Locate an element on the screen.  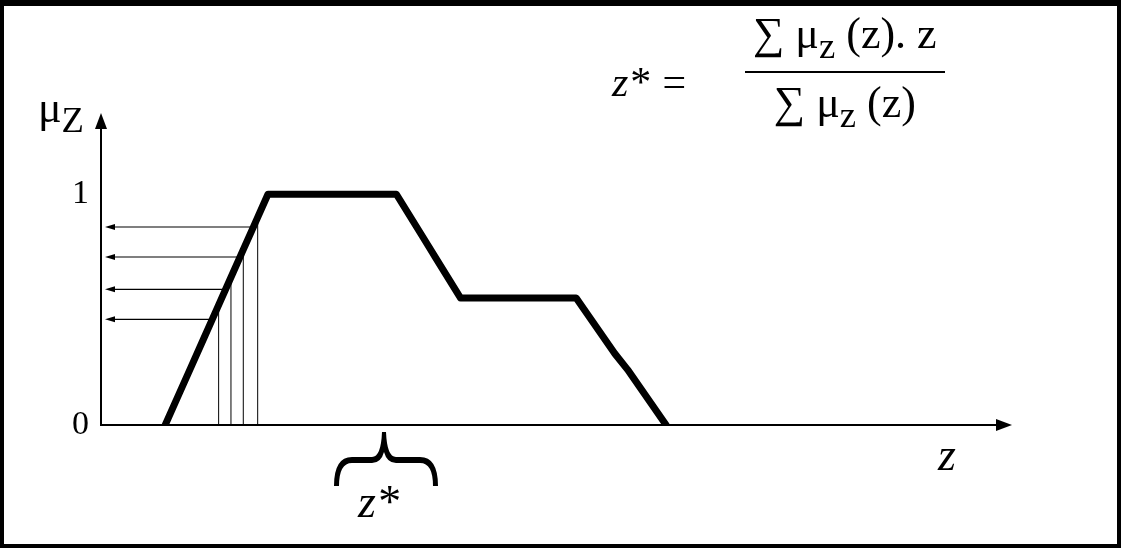
y-tick-label: 1 is located at coordinates (80, 192).